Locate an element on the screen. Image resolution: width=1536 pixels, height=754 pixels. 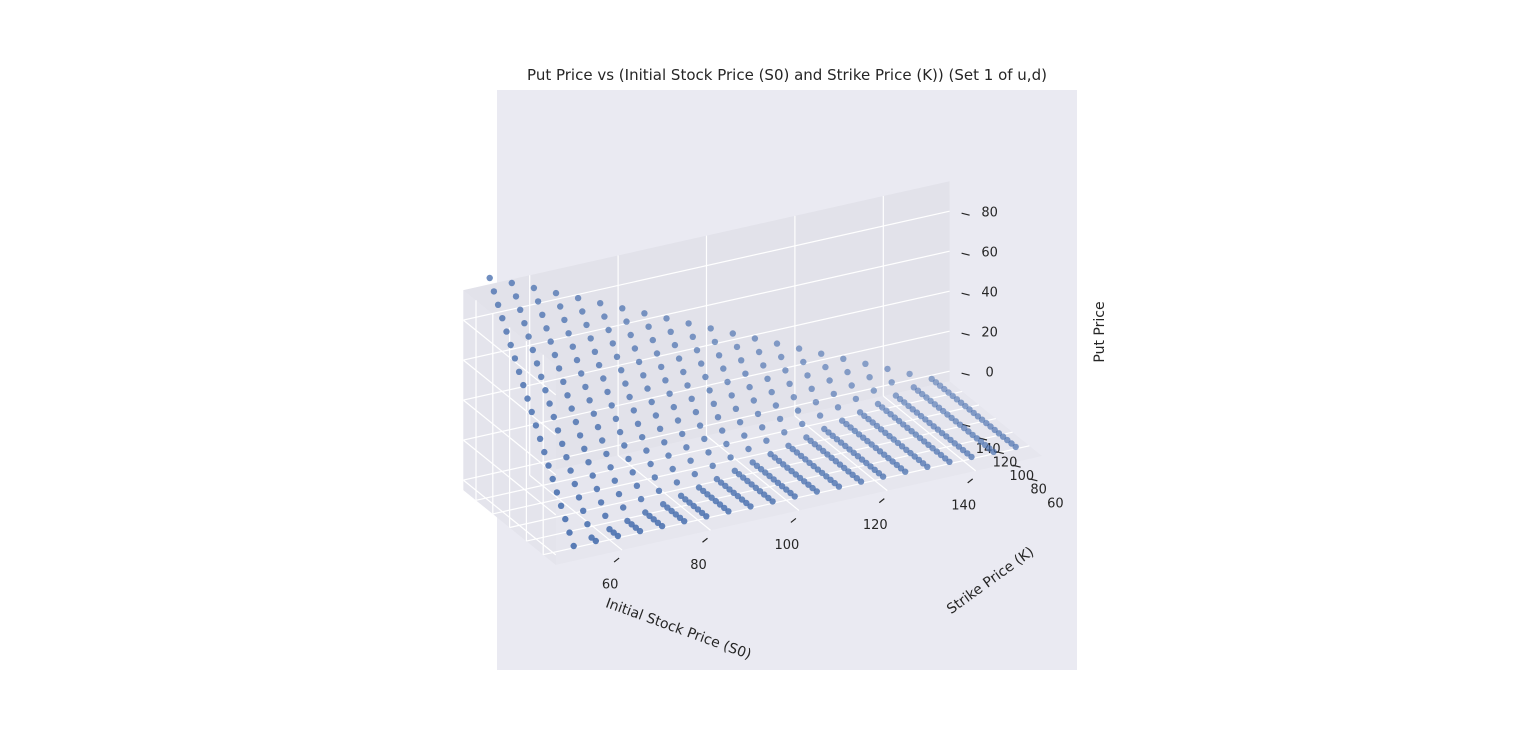
x-tick-label: 120 is located at coordinates (875, 525).